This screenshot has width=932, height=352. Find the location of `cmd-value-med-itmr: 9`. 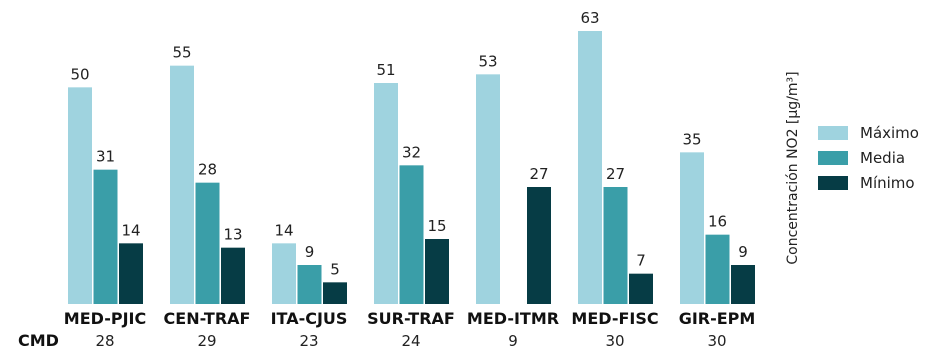

cmd-value-med-itmr: 9 is located at coordinates (513, 341).